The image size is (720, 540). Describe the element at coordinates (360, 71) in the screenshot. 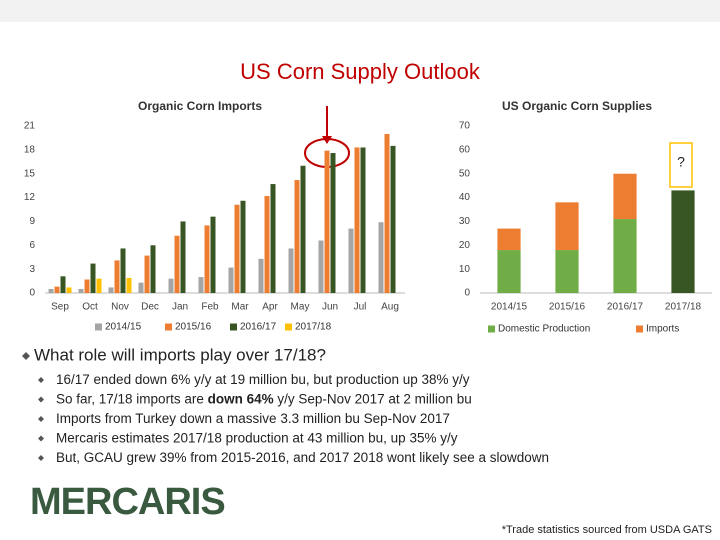

I see `slide-title: US Corn Supply Outlook` at that location.